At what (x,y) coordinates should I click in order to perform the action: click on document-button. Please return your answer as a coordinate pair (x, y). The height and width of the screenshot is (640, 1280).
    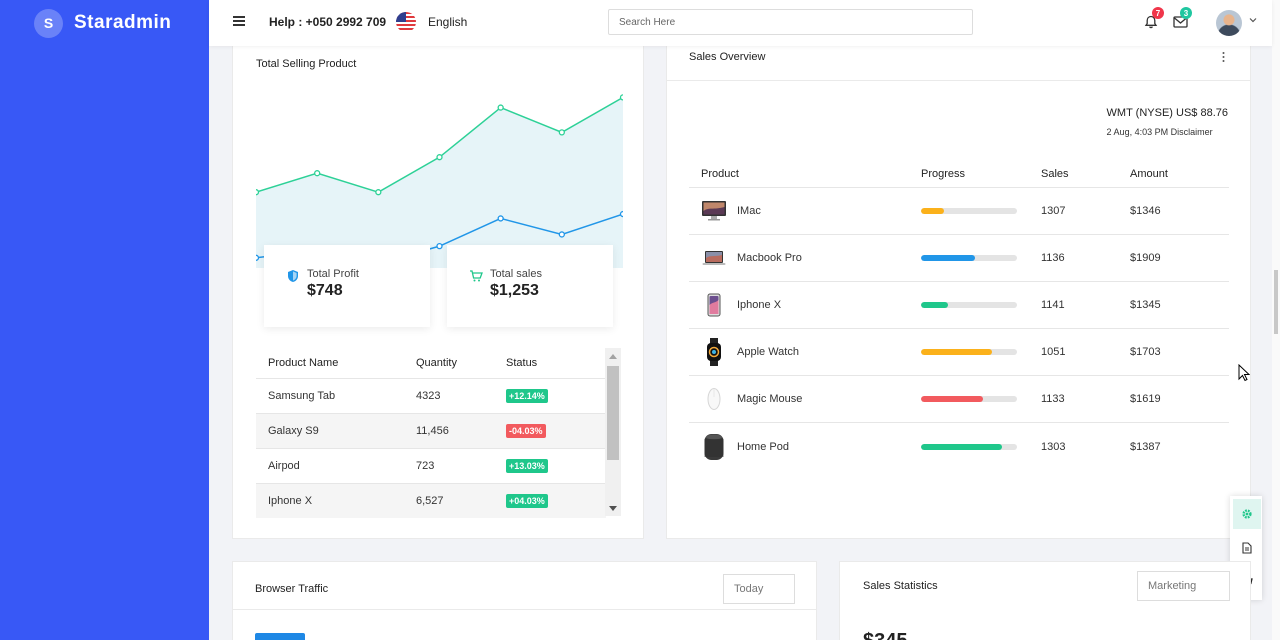
    Looking at the image, I should click on (1247, 548).